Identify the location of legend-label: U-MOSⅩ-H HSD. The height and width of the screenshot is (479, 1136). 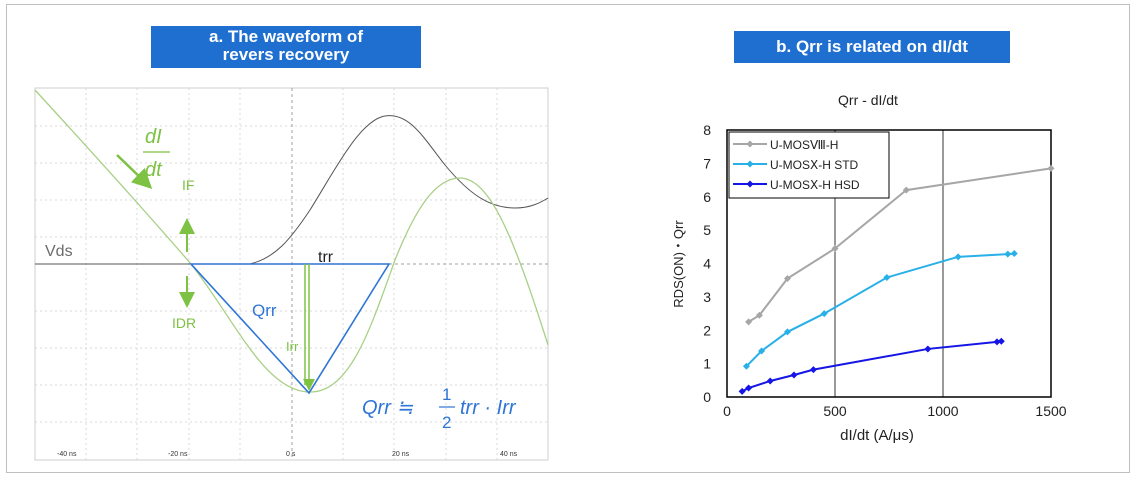
(815, 185).